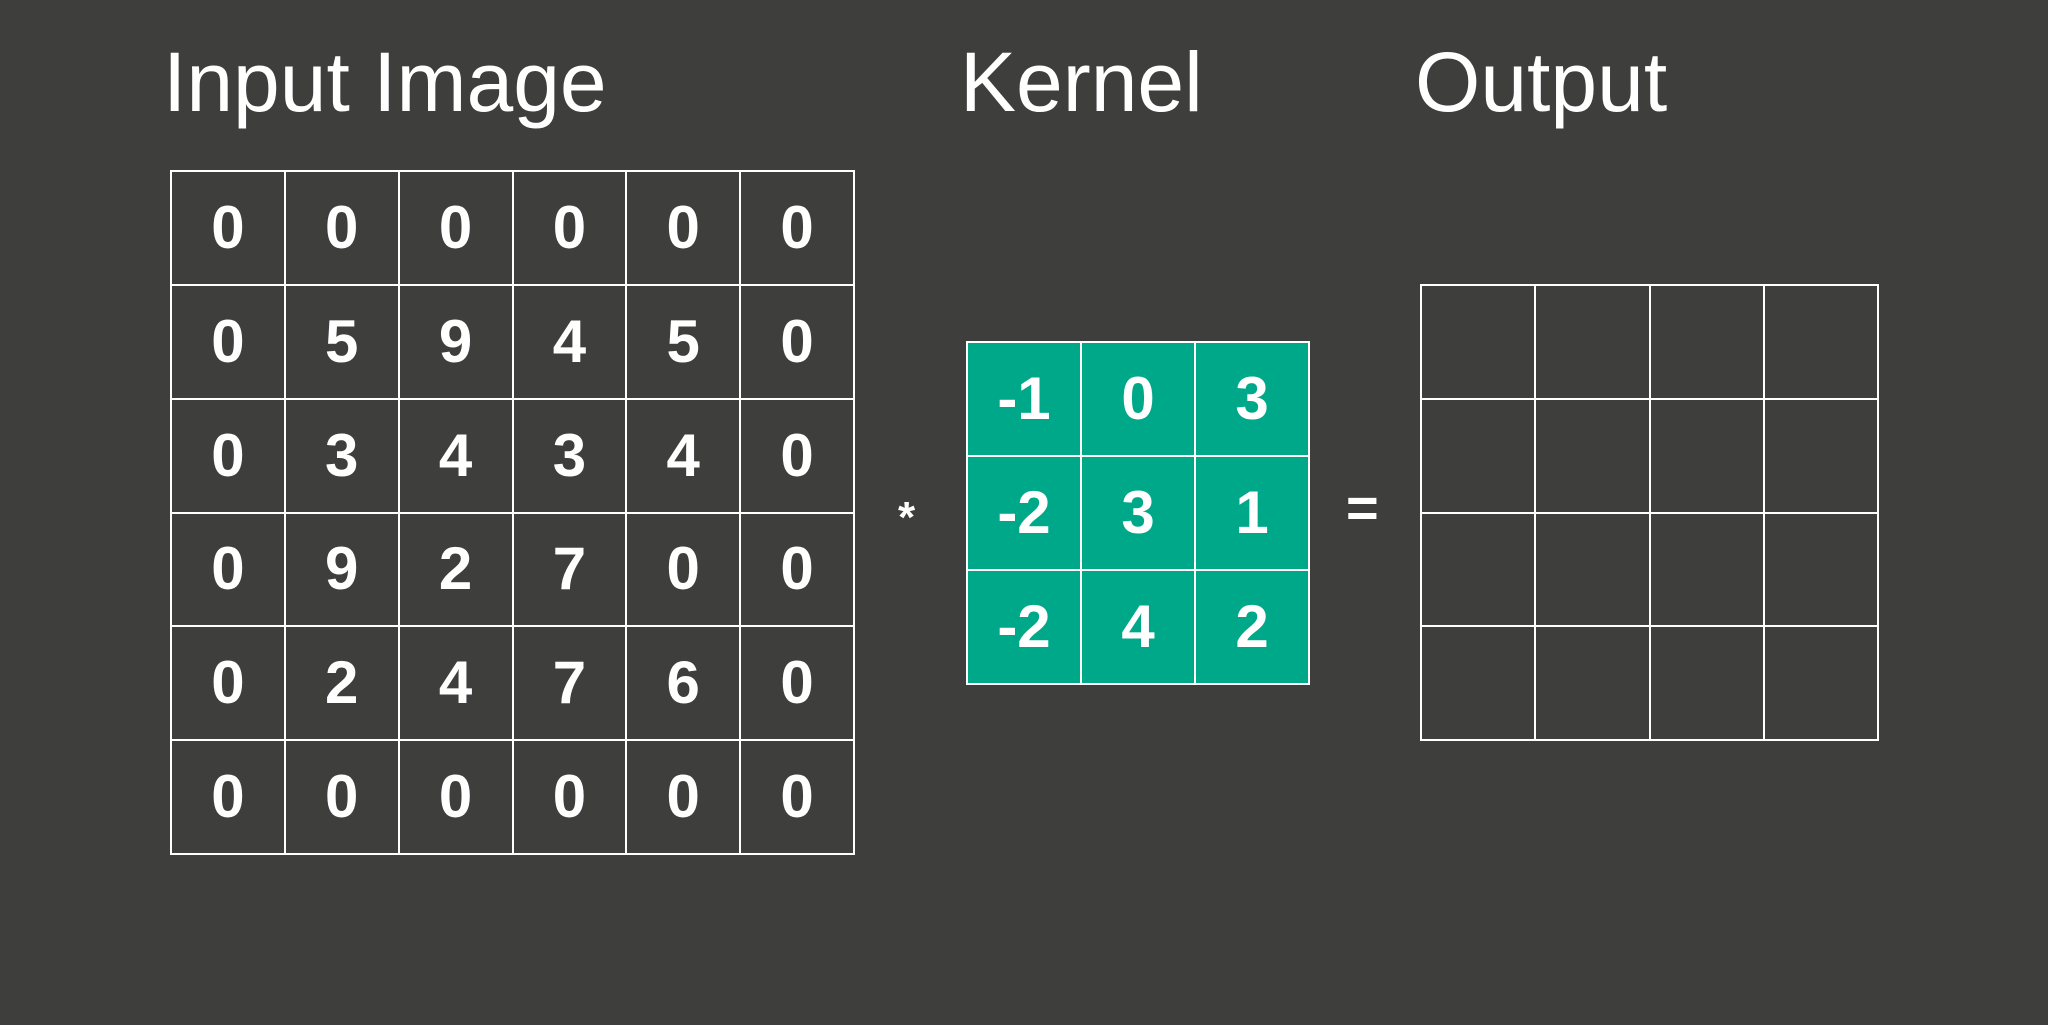 This screenshot has height=1025, width=2048. Describe the element at coordinates (1541, 82) in the screenshot. I see `output-title: Output` at that location.